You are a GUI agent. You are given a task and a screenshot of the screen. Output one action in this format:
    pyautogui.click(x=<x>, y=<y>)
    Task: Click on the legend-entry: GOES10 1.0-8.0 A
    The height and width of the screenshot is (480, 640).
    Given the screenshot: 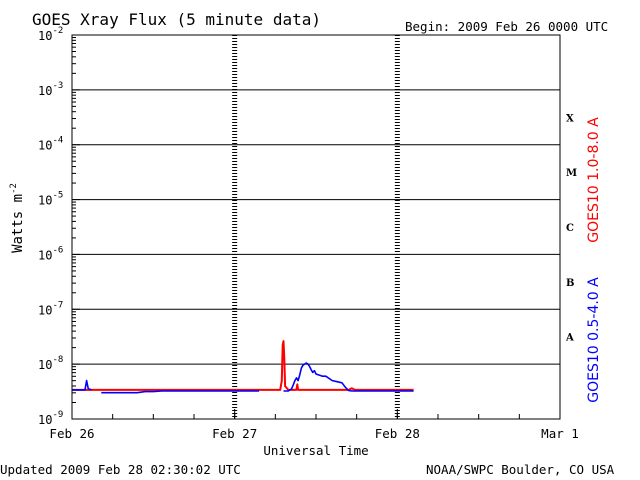 What is the action you would take?
    pyautogui.click(x=594, y=180)
    